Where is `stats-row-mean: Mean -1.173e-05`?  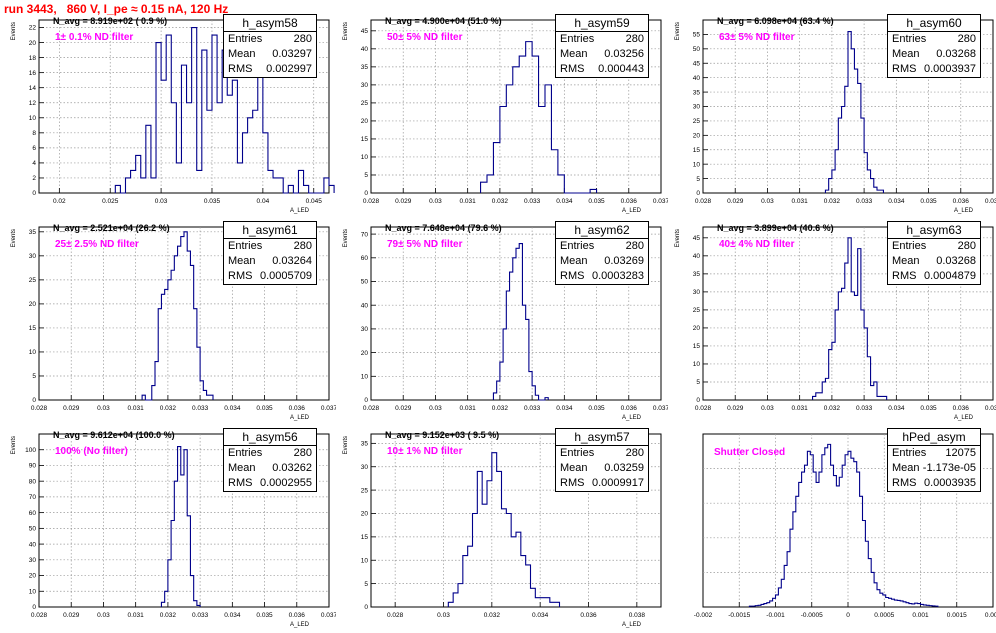
stats-row-mean: Mean -1.173e-05 is located at coordinates (934, 468).